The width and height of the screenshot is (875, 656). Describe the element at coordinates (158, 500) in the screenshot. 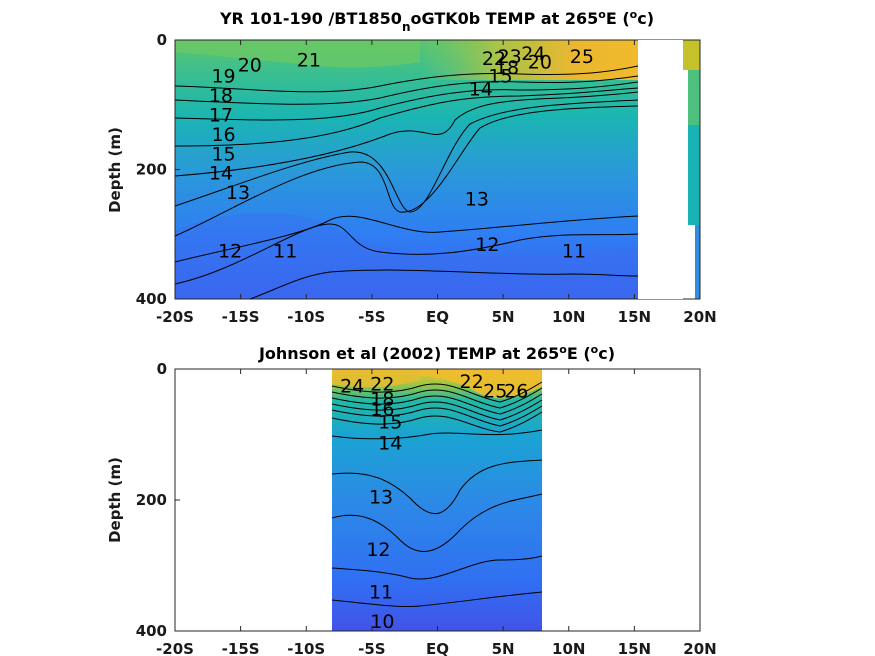

I see `bottom-y-axis: 0 200 400` at that location.